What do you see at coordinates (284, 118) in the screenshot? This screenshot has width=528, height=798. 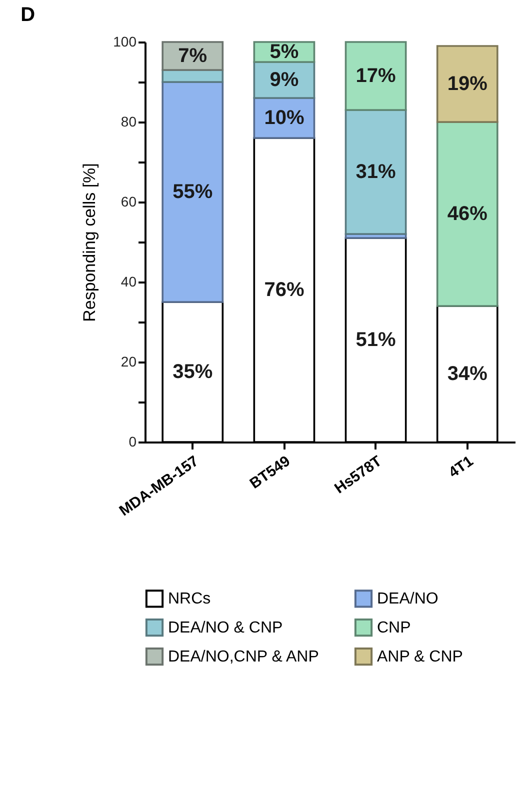 I see `data-label: 10%` at bounding box center [284, 118].